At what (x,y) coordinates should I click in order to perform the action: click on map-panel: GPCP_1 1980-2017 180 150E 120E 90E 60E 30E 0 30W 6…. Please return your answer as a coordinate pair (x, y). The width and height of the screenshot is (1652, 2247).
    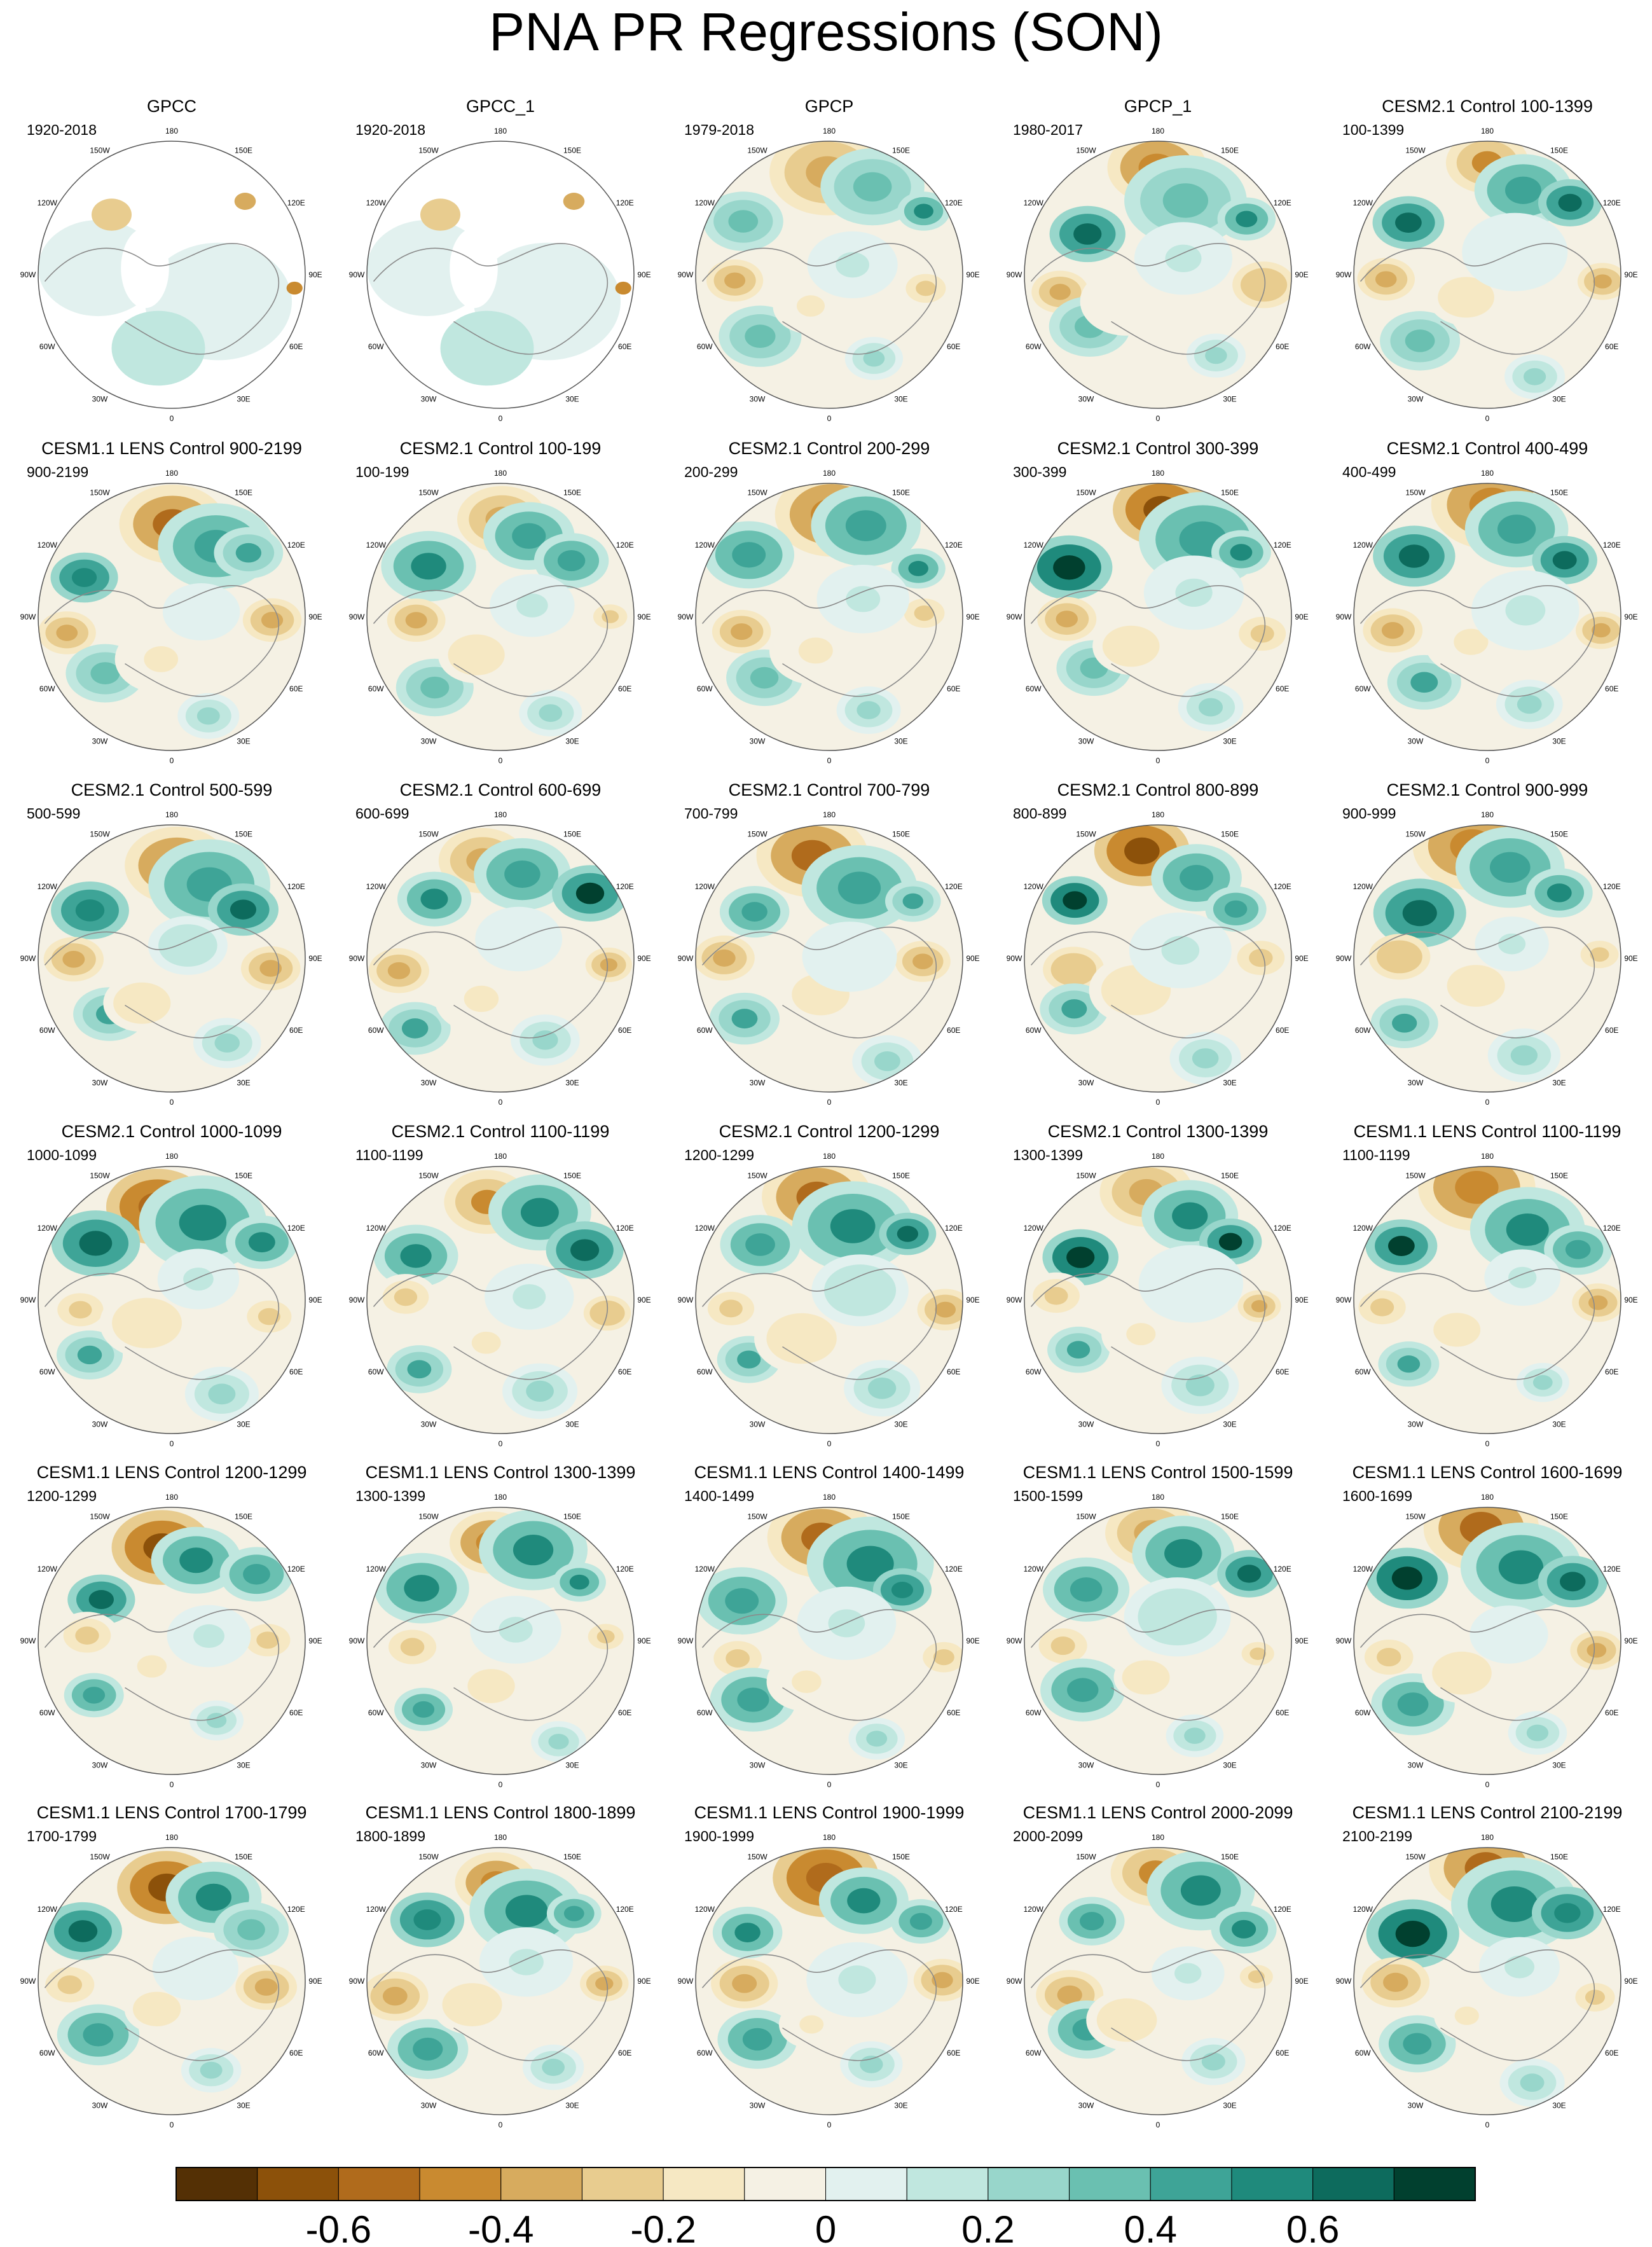
    Looking at the image, I should click on (1158, 265).